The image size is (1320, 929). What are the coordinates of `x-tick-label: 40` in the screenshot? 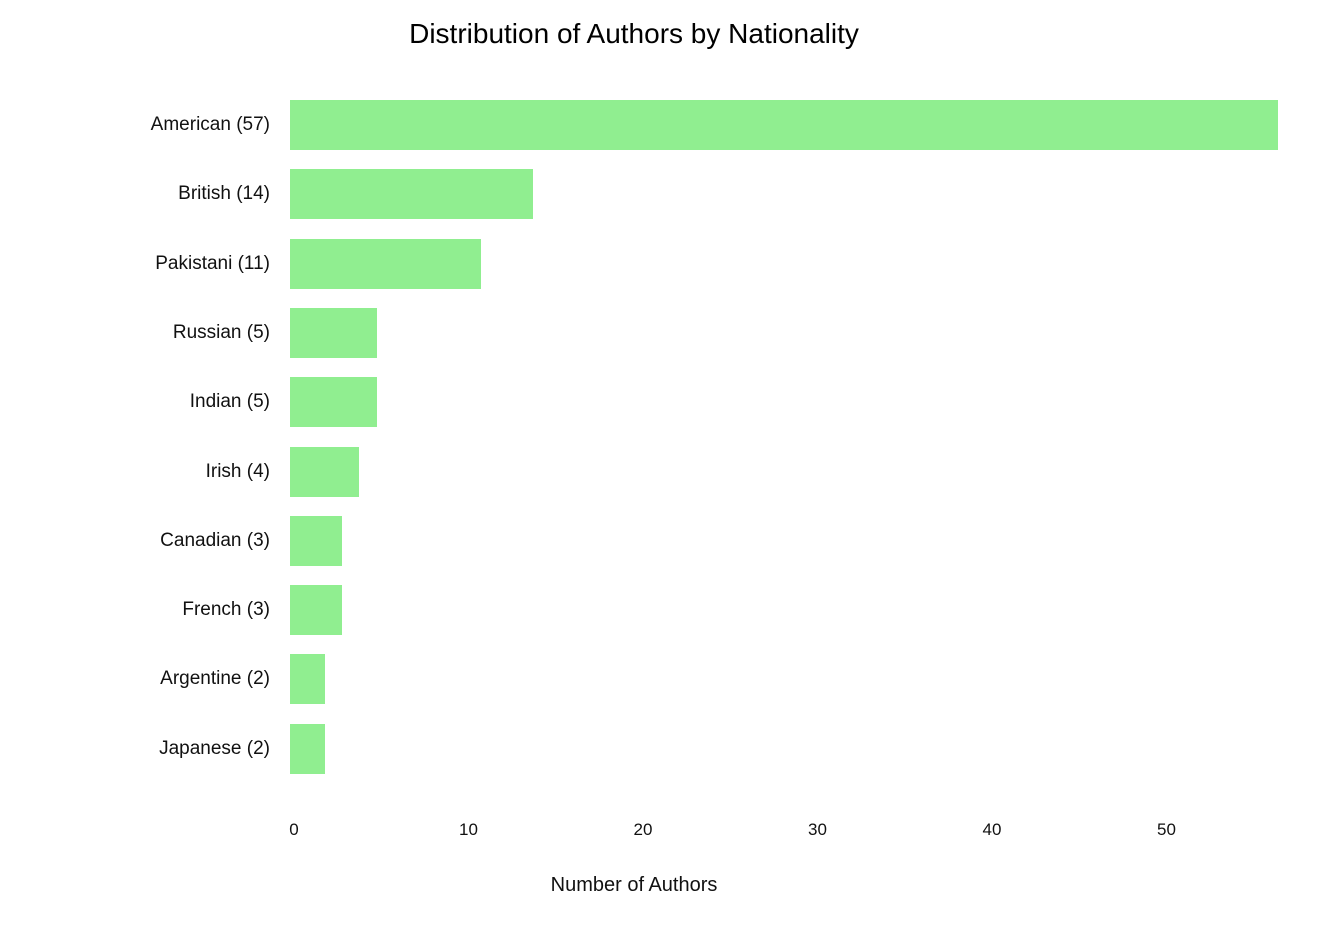 It's located at (992, 829).